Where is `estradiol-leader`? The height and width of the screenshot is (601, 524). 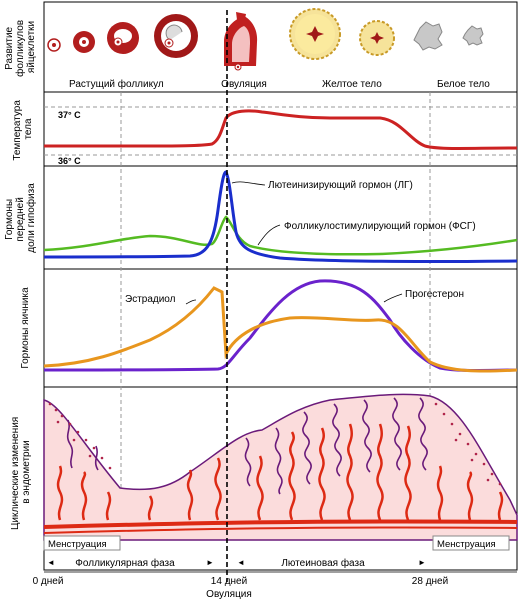
estradiol-leader is located at coordinates (191, 302).